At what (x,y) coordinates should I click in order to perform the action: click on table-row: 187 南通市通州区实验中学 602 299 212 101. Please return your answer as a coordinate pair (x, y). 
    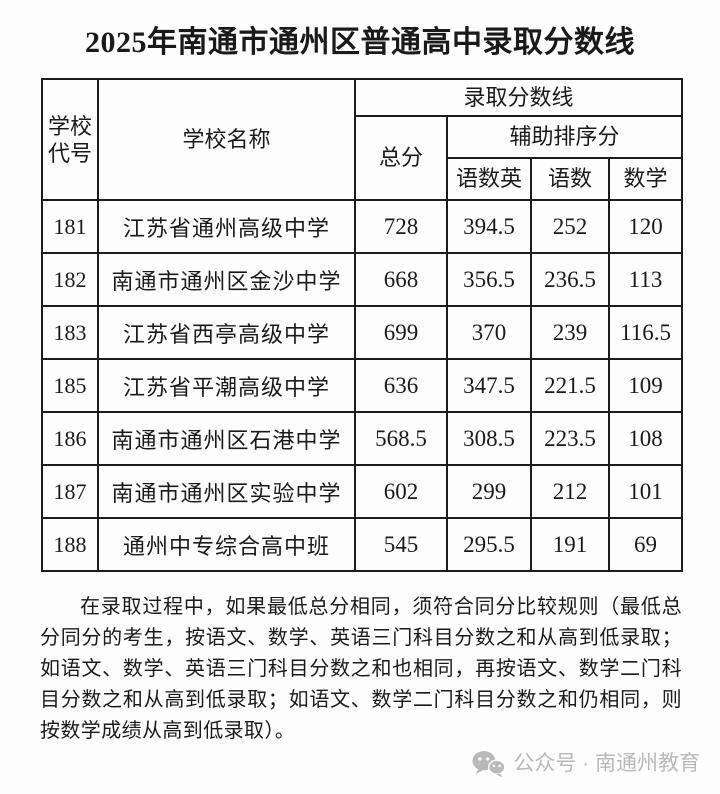
    Looking at the image, I should click on (362, 491).